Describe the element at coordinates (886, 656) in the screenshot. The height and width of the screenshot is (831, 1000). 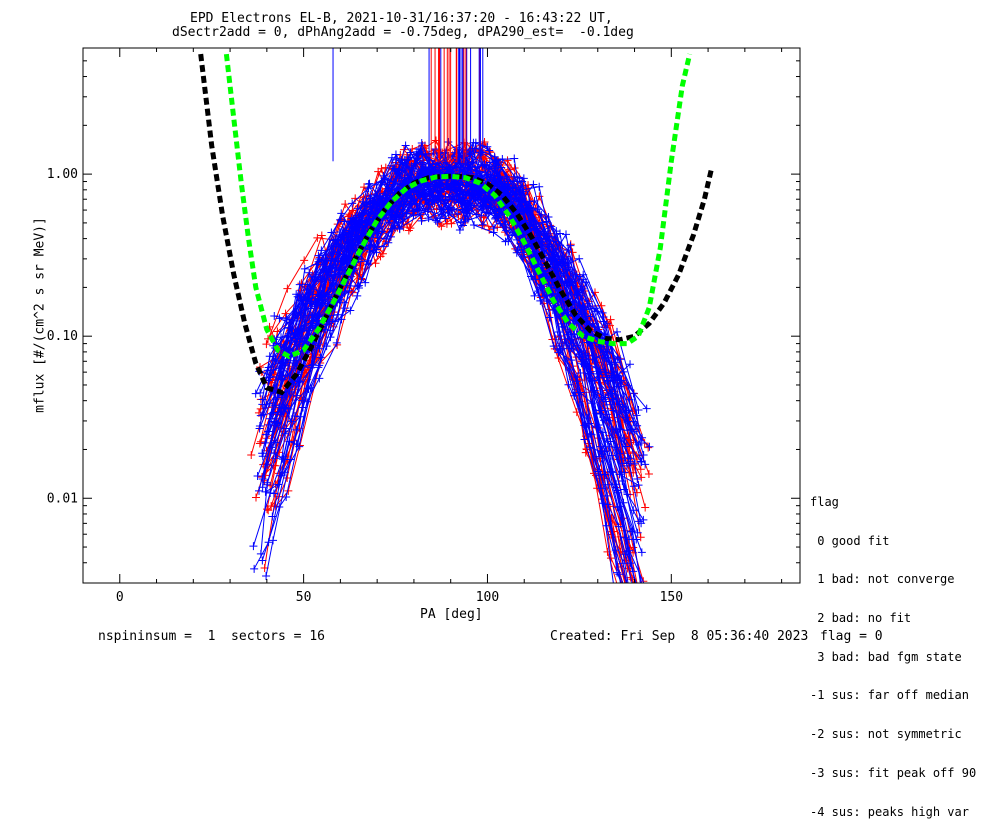
I see `legend-item-3: 3 bad: bad fgm state` at that location.